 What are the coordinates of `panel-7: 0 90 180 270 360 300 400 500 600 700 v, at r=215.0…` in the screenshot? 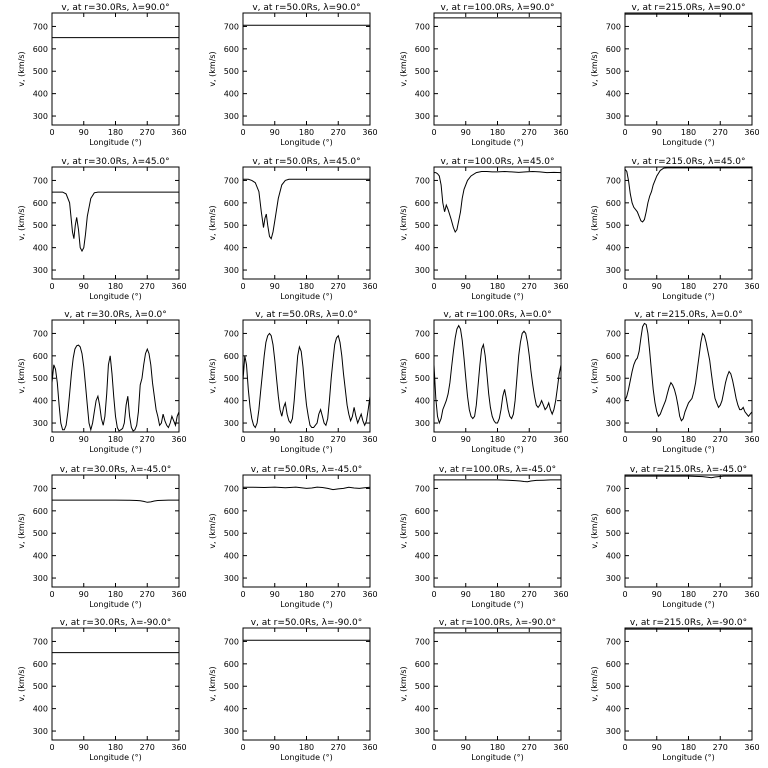 It's located at (675, 229).